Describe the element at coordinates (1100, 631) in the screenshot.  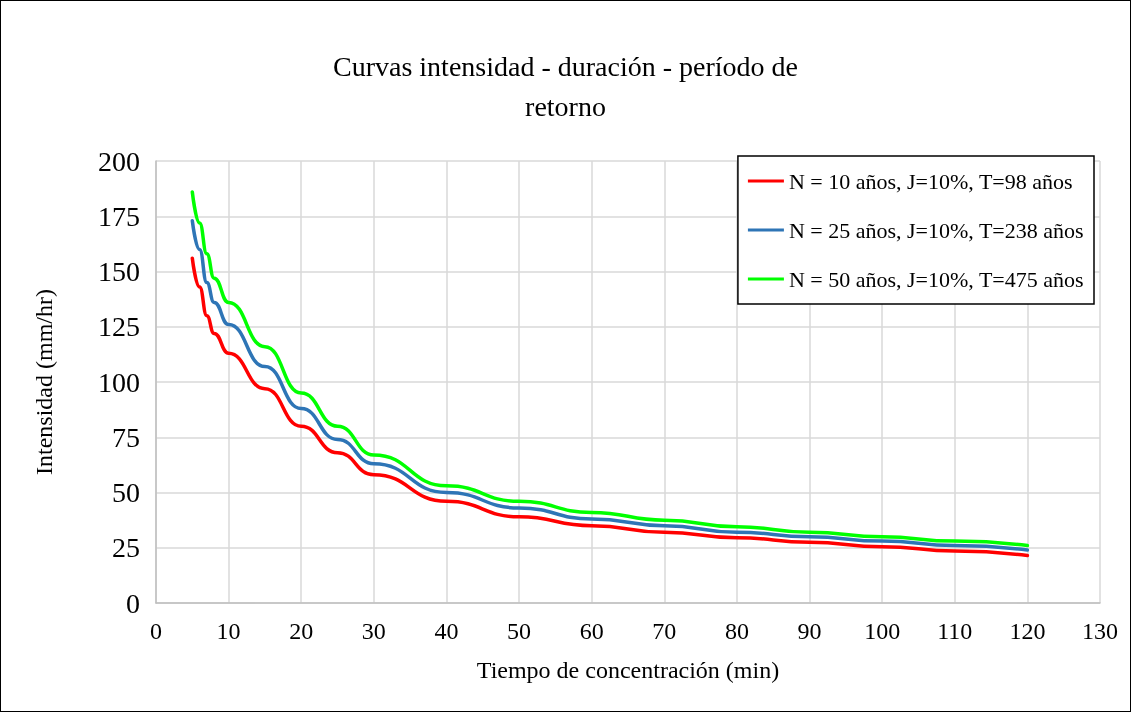
I see `x-tick-label: 130` at that location.